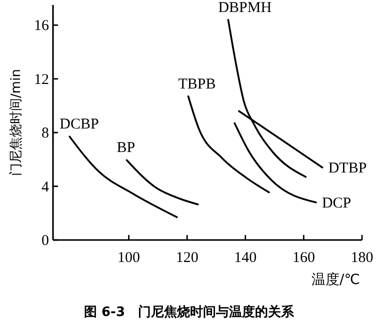 The width and height of the screenshot is (378, 328). Describe the element at coordinates (16, 122) in the screenshot. I see `y-axis-title: 门尼焦烧时间/min` at that location.